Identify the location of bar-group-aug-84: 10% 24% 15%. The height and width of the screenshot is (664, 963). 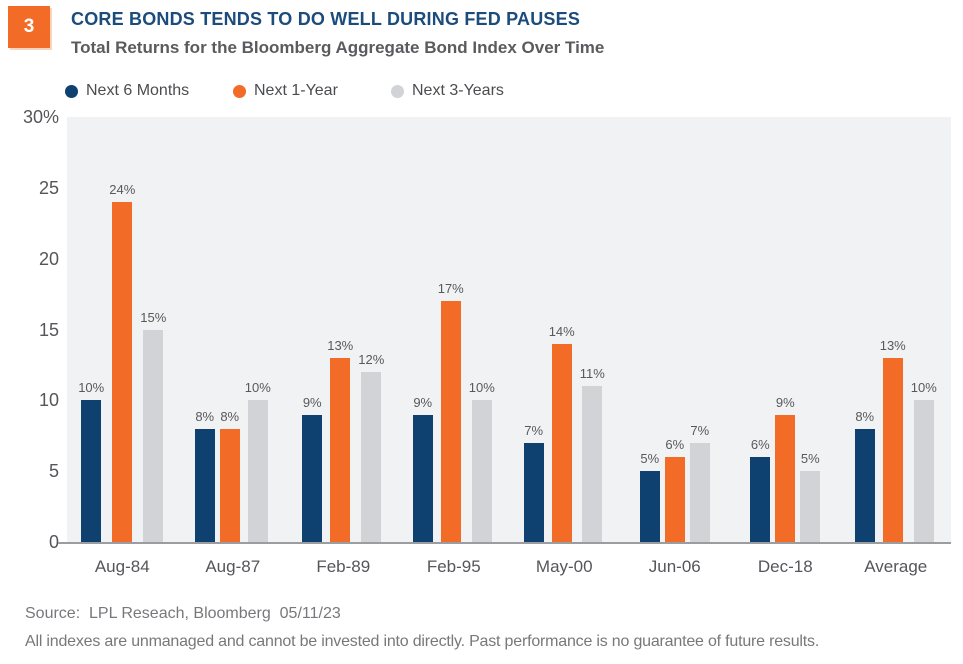
(122, 329).